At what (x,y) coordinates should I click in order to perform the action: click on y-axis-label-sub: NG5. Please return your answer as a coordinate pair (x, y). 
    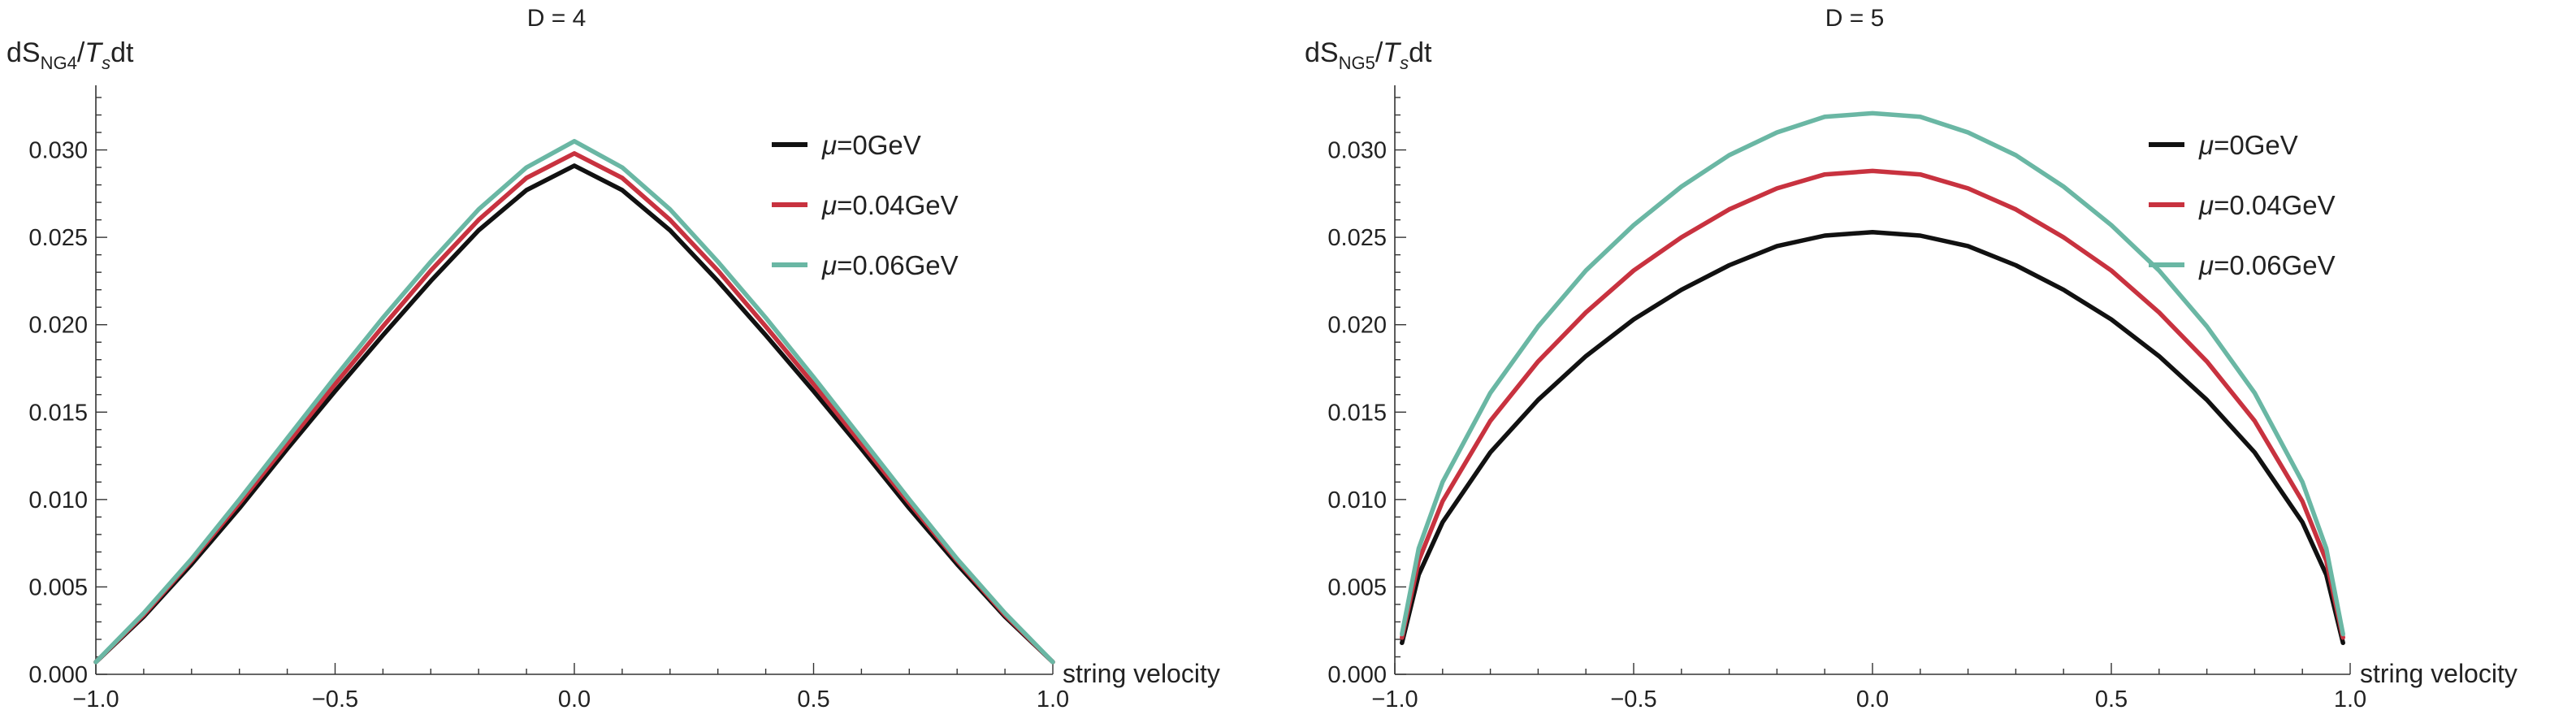
    Looking at the image, I should click on (1357, 63).